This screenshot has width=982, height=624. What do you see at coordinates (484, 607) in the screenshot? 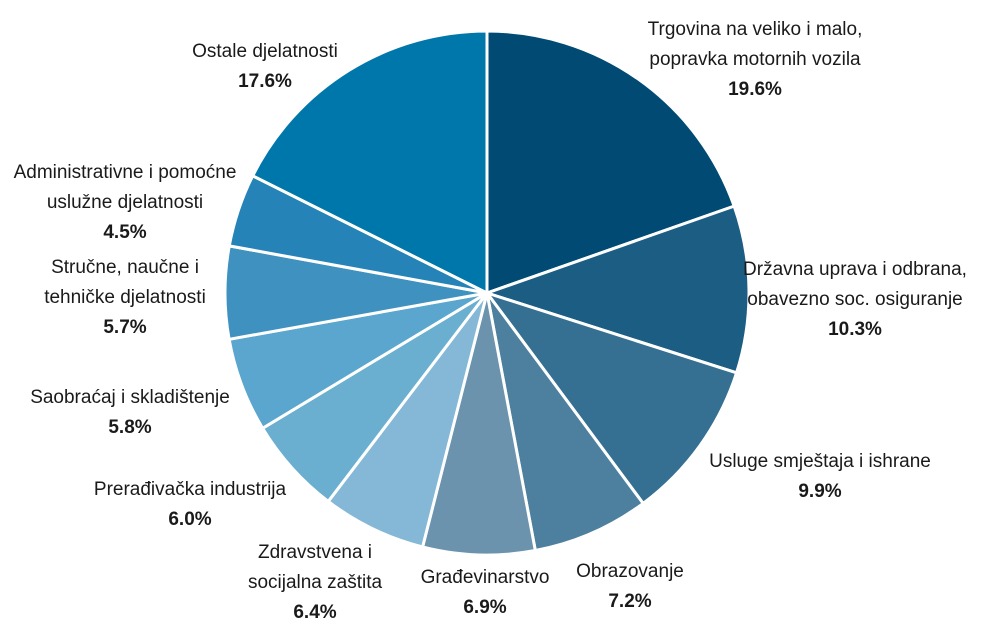
I see `value-label: 6.9%` at bounding box center [484, 607].